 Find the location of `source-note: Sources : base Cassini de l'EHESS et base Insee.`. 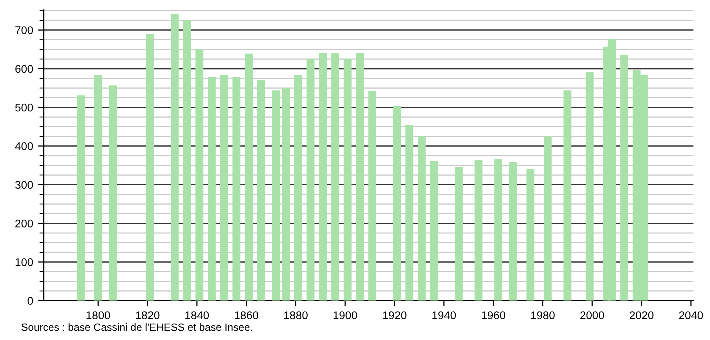

source-note: Sources : base Cassini de l'EHESS et base Insee. is located at coordinates (137, 327).